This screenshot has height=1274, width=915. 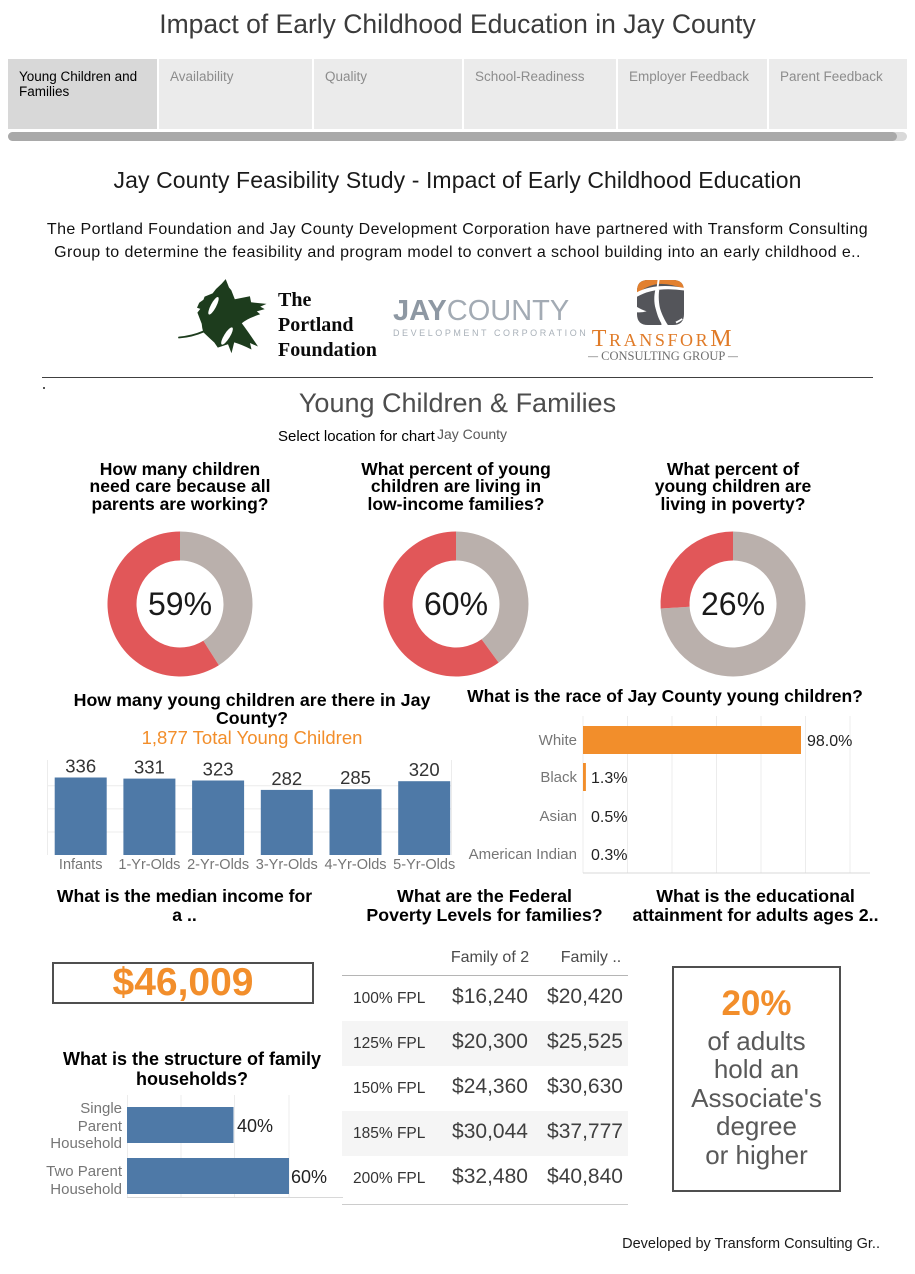 What do you see at coordinates (456, 604) in the screenshot?
I see `svg-text: 60%` at bounding box center [456, 604].